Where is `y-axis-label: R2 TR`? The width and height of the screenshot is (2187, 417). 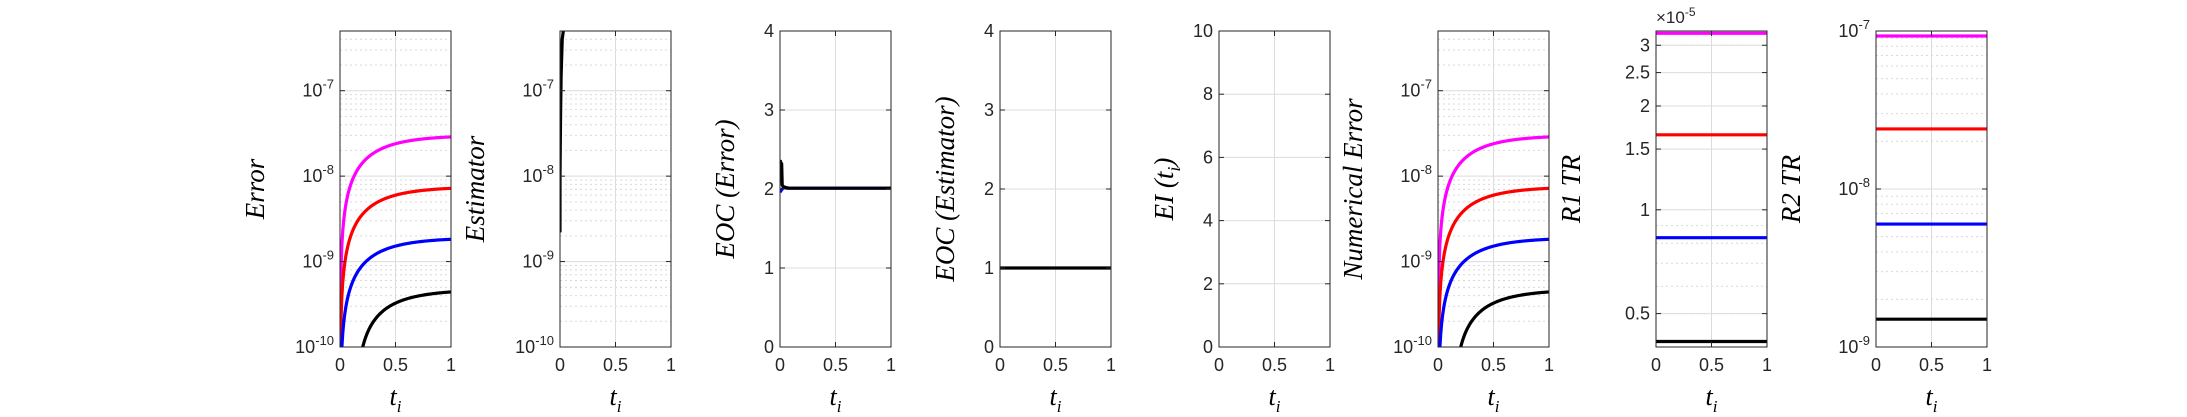
y-axis-label: R2 TR is located at coordinates (1791, 189).